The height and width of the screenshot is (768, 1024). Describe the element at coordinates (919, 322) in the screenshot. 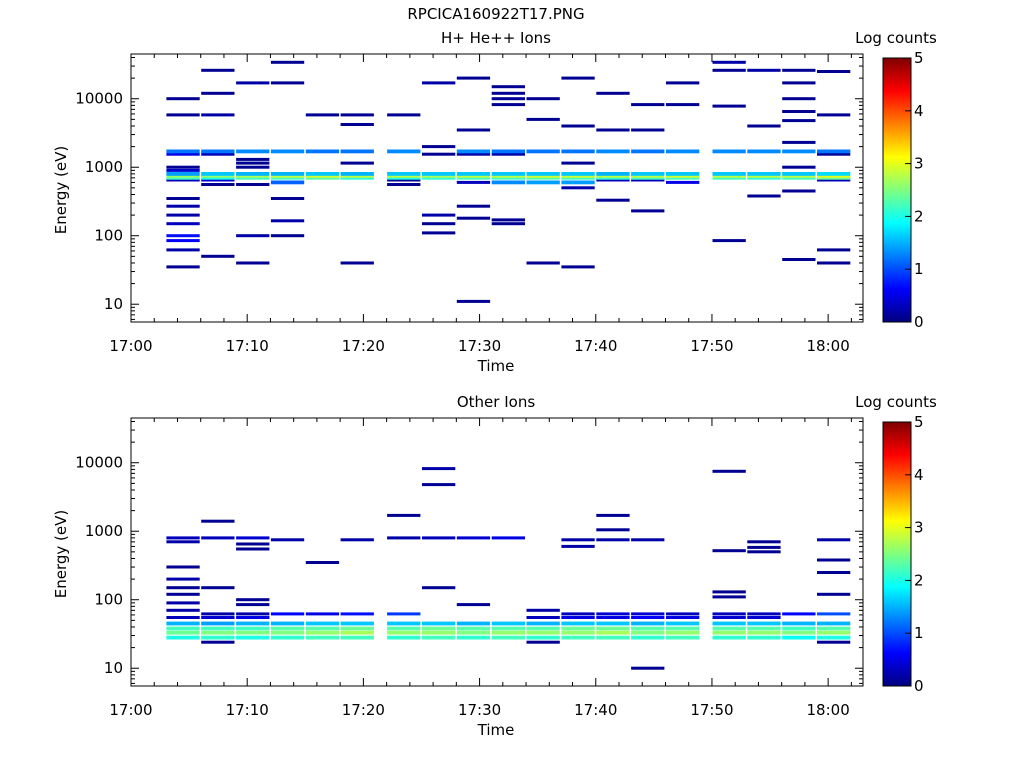

I see `colorbar-tick-label: 0` at that location.